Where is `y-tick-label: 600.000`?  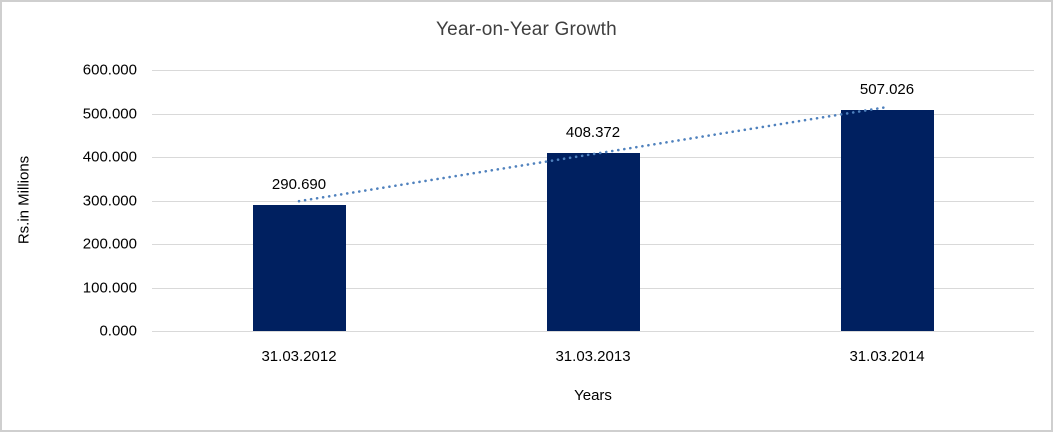 y-tick-label: 600.000 is located at coordinates (109, 70).